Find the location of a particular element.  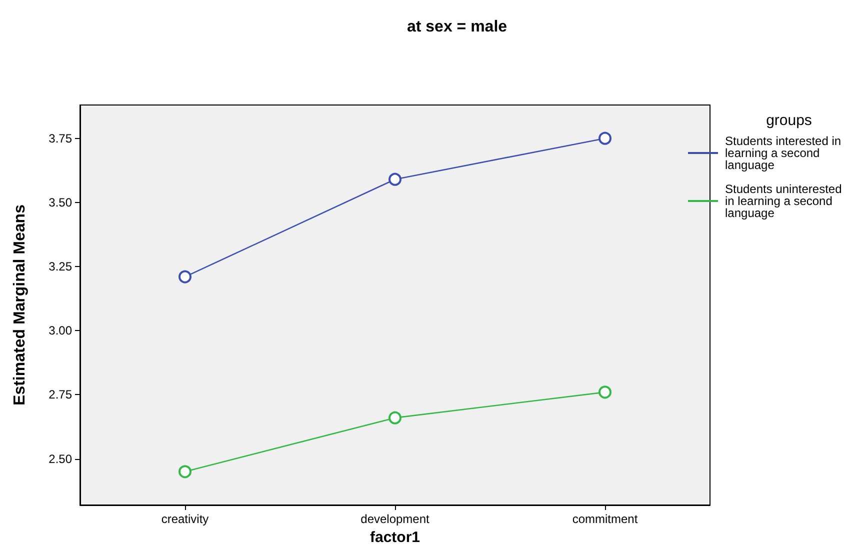

y-tick-label: 3.75 is located at coordinates (60, 138).